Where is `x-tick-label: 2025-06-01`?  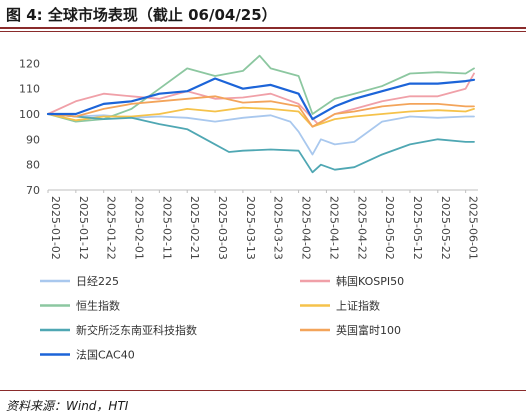 x-tick-label: 2025-06-01 is located at coordinates (473, 228).